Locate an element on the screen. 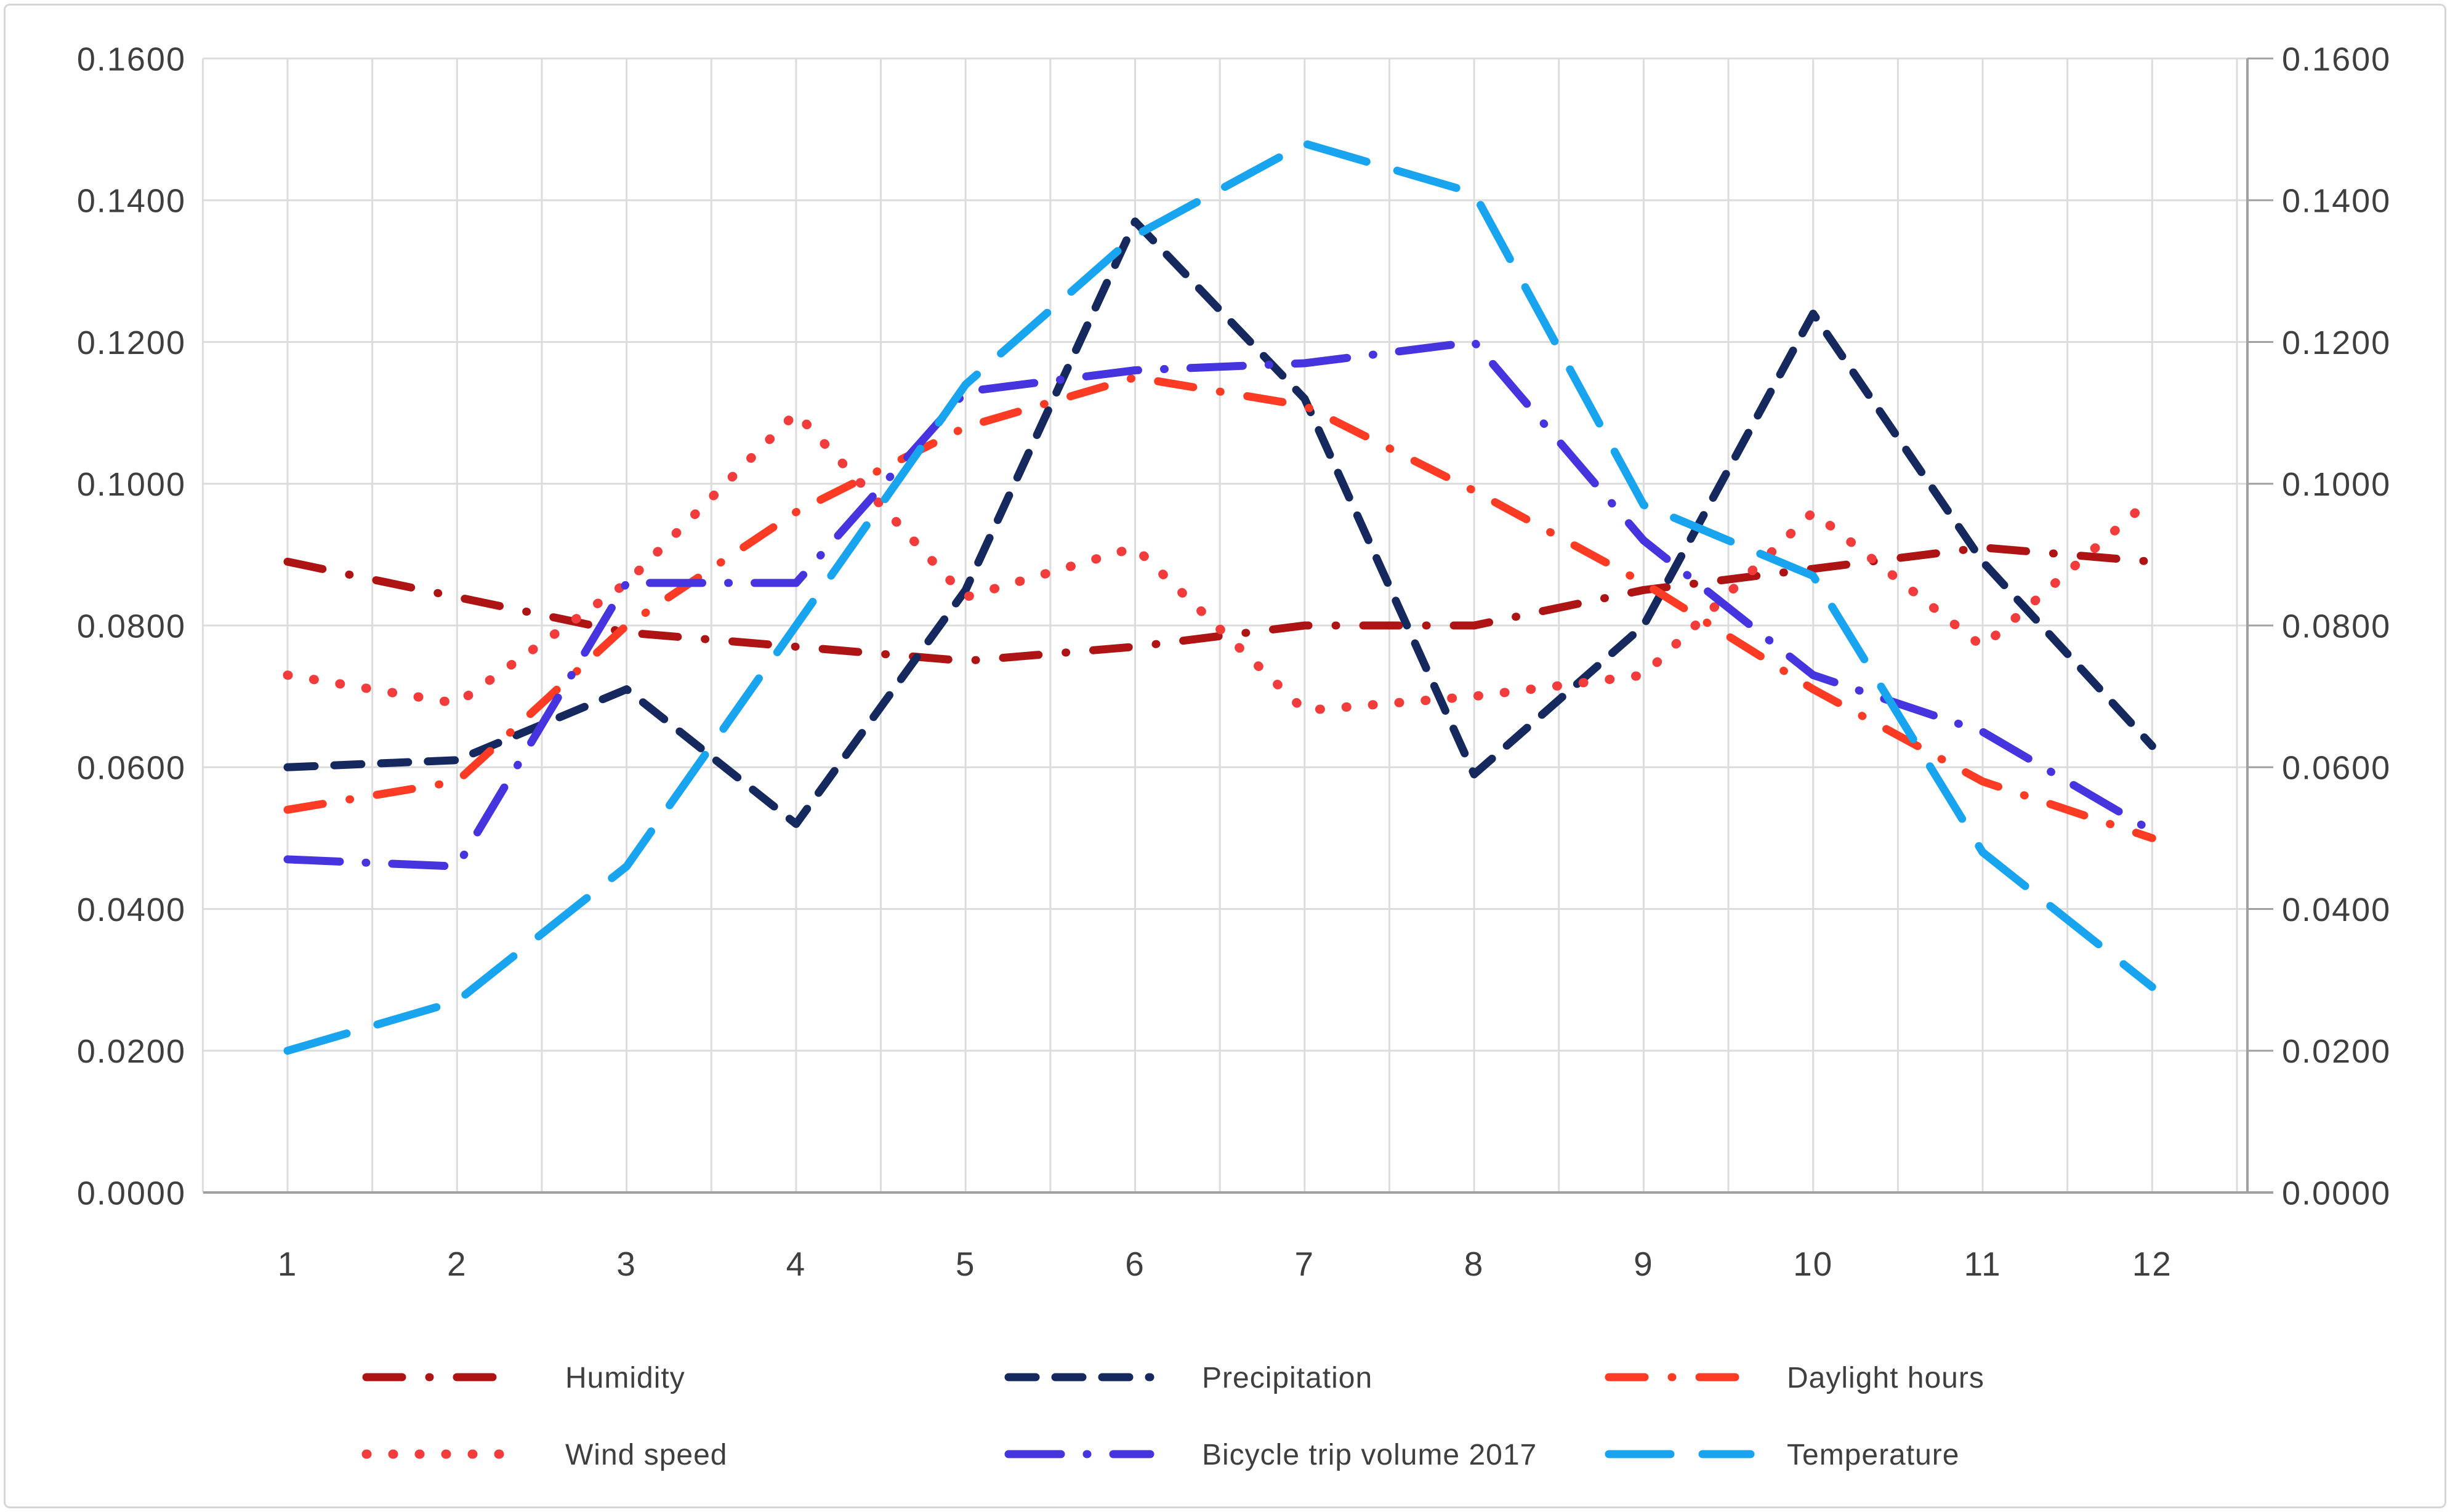 The height and width of the screenshot is (1512, 2450). x-axis-label: 3 is located at coordinates (626, 1264).